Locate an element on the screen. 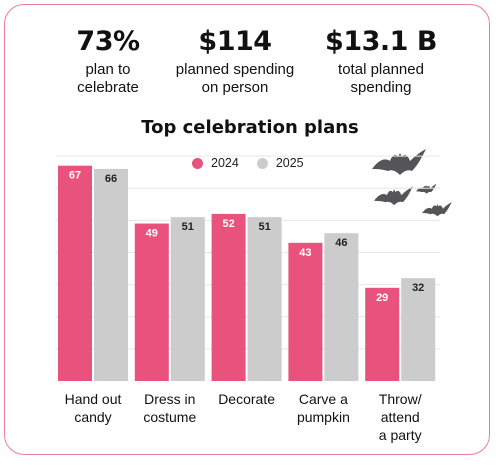  category-label: Dress in is located at coordinates (169, 399).